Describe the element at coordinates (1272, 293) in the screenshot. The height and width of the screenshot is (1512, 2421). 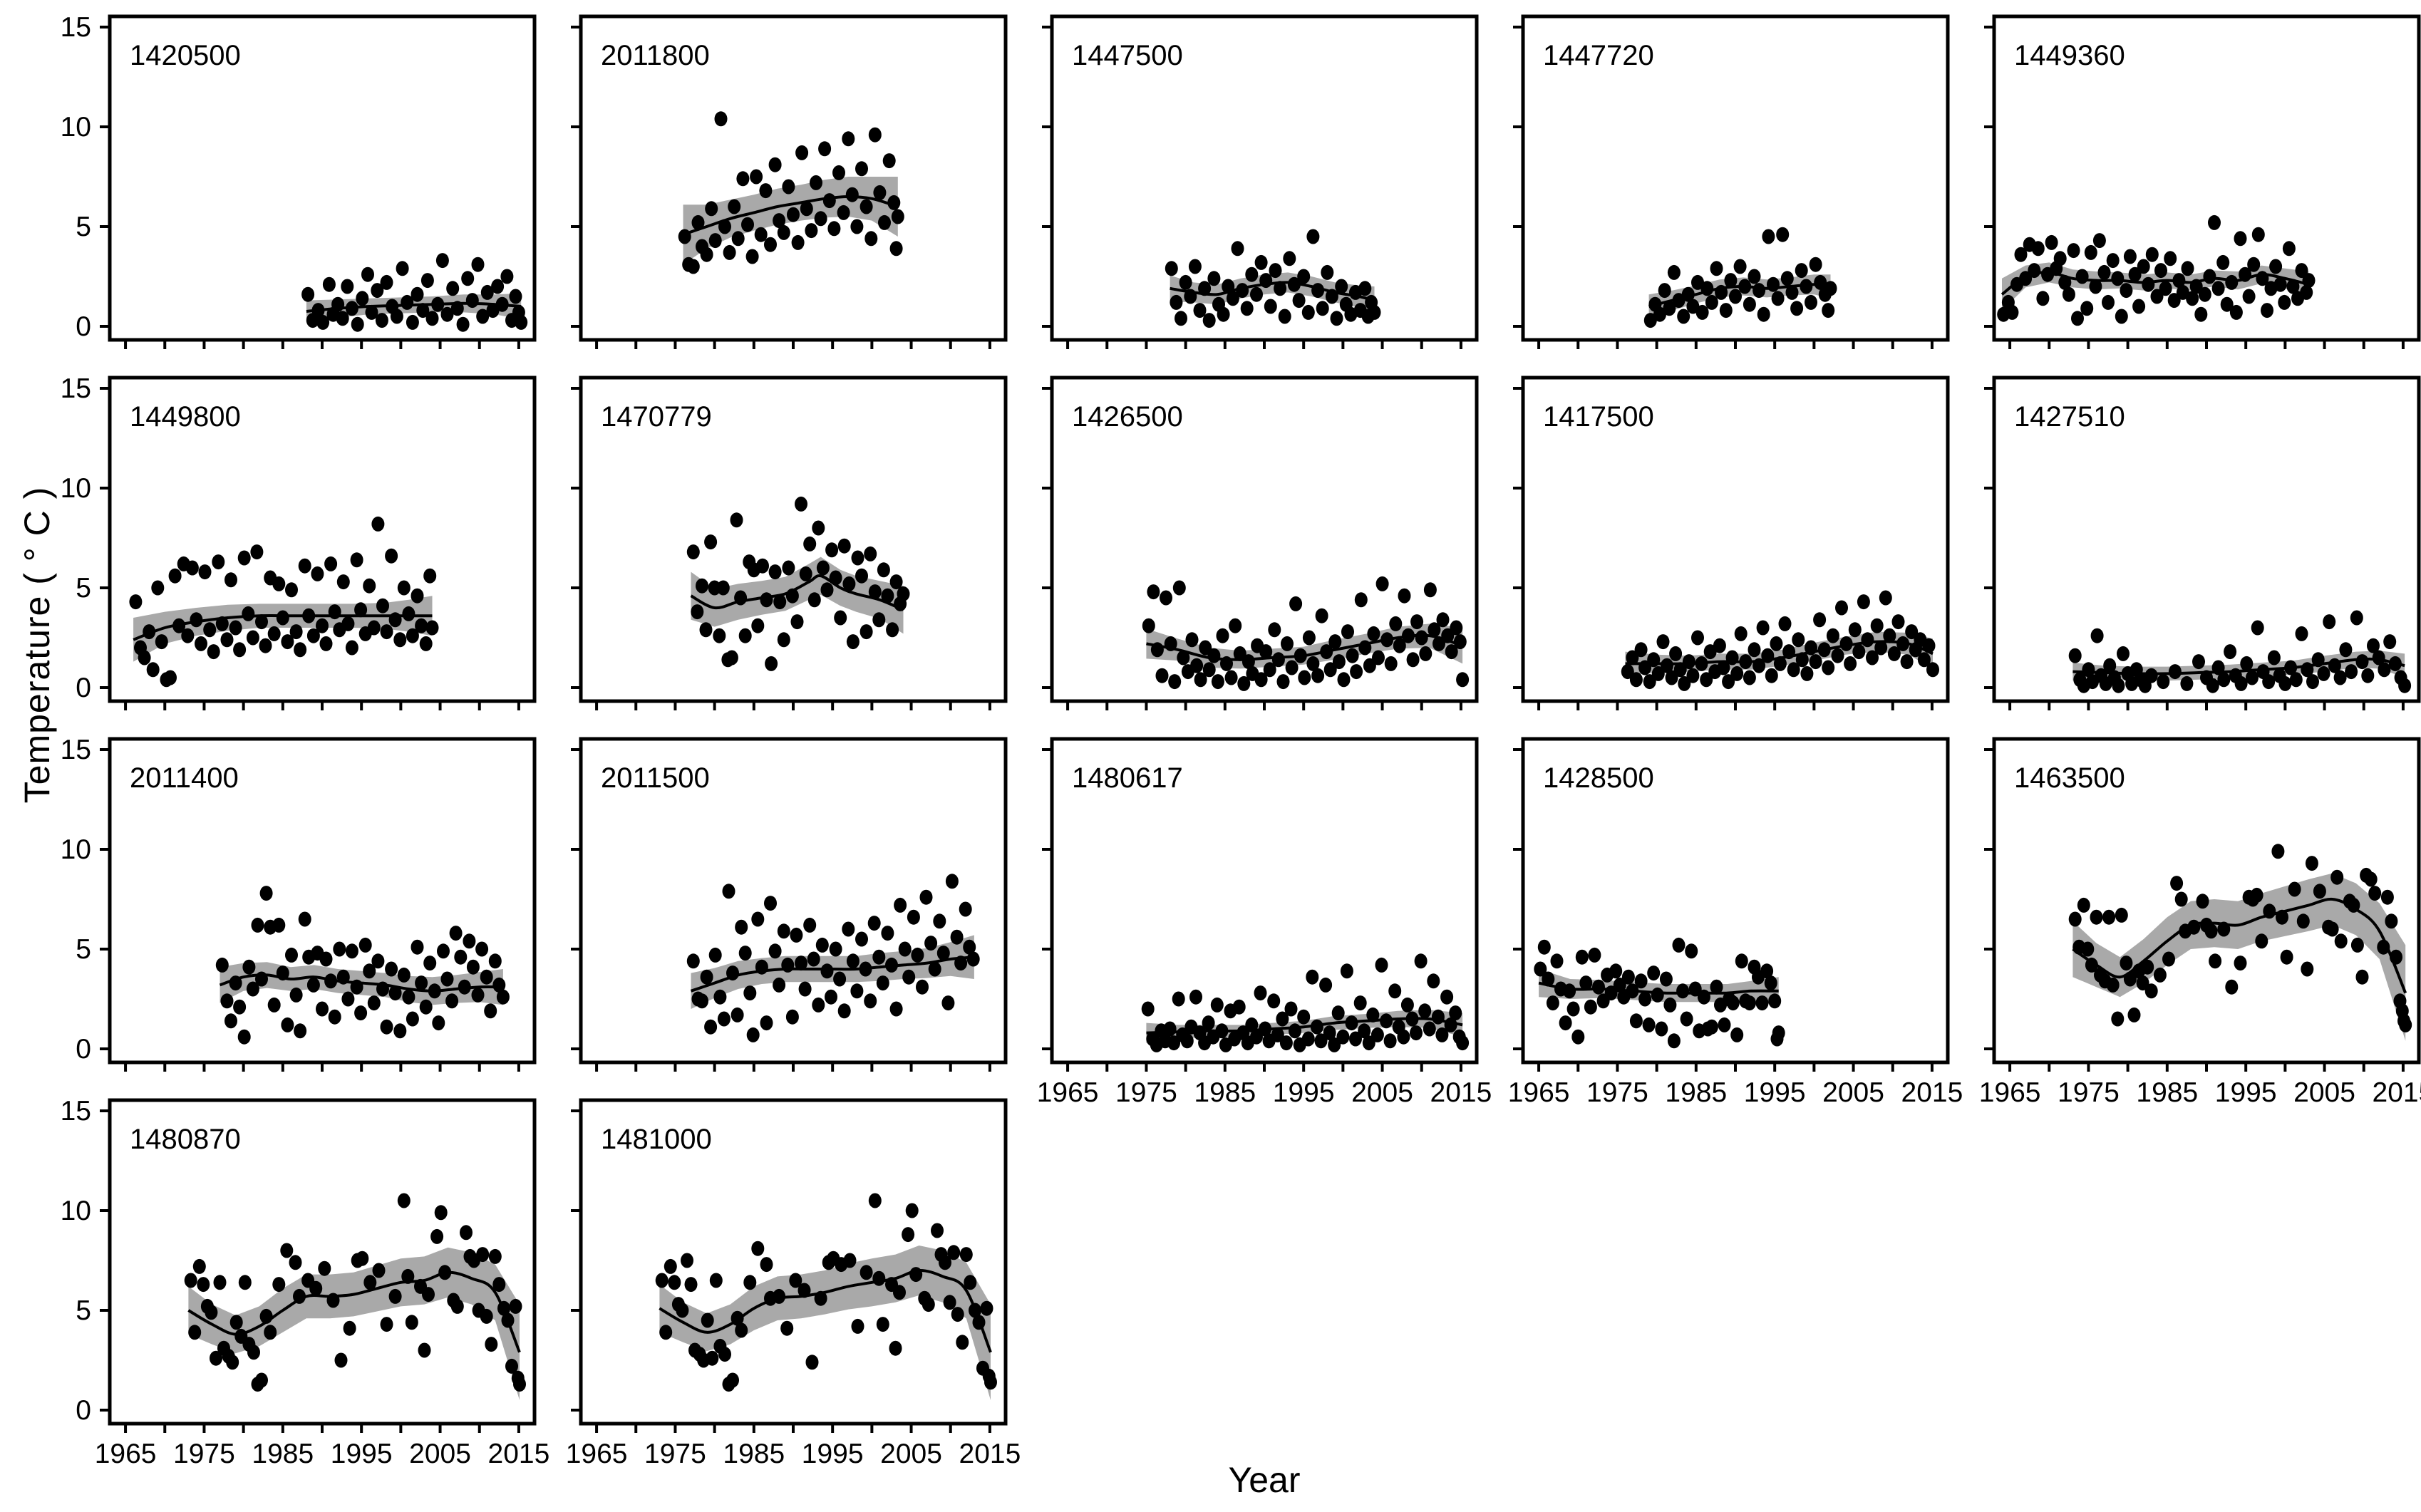
I see `confidence-band` at that location.